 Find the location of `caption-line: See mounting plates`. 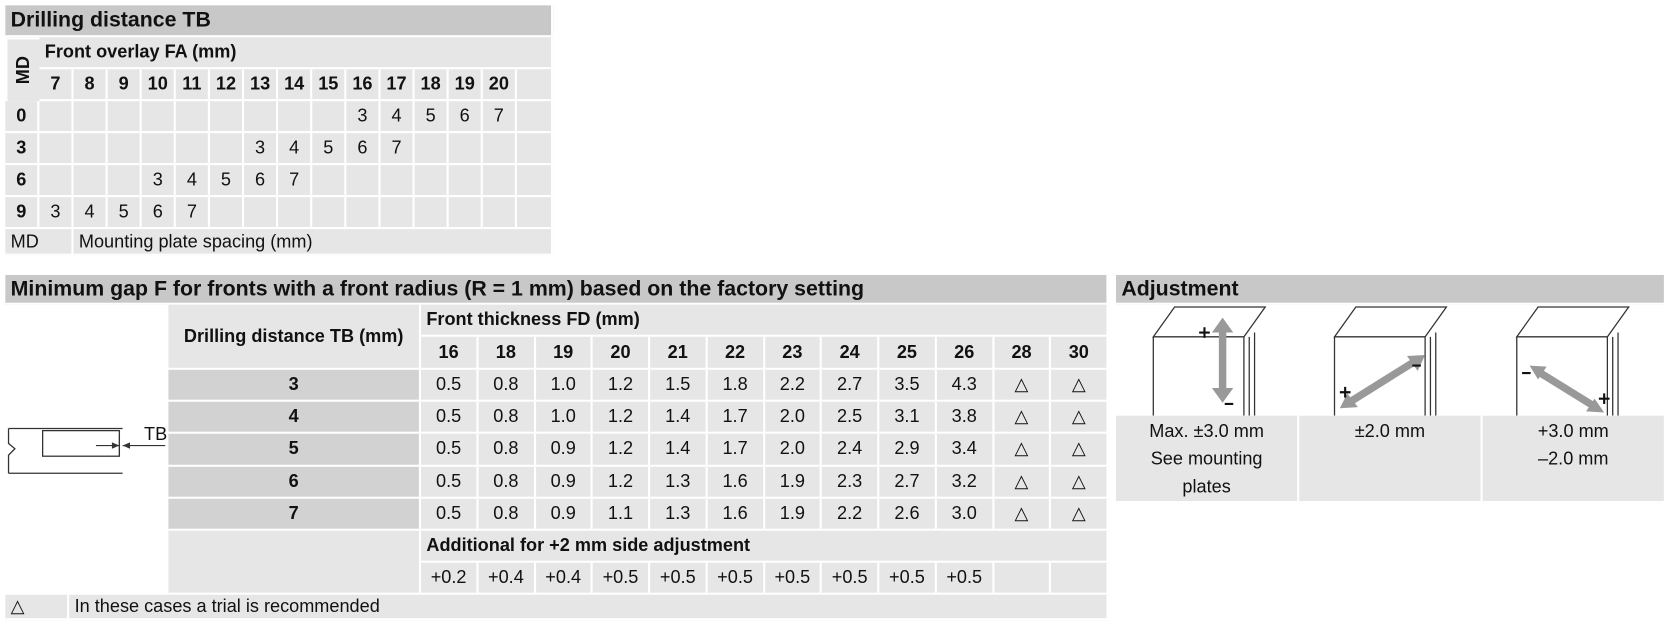

caption-line: See mounting plates is located at coordinates (1206, 472).